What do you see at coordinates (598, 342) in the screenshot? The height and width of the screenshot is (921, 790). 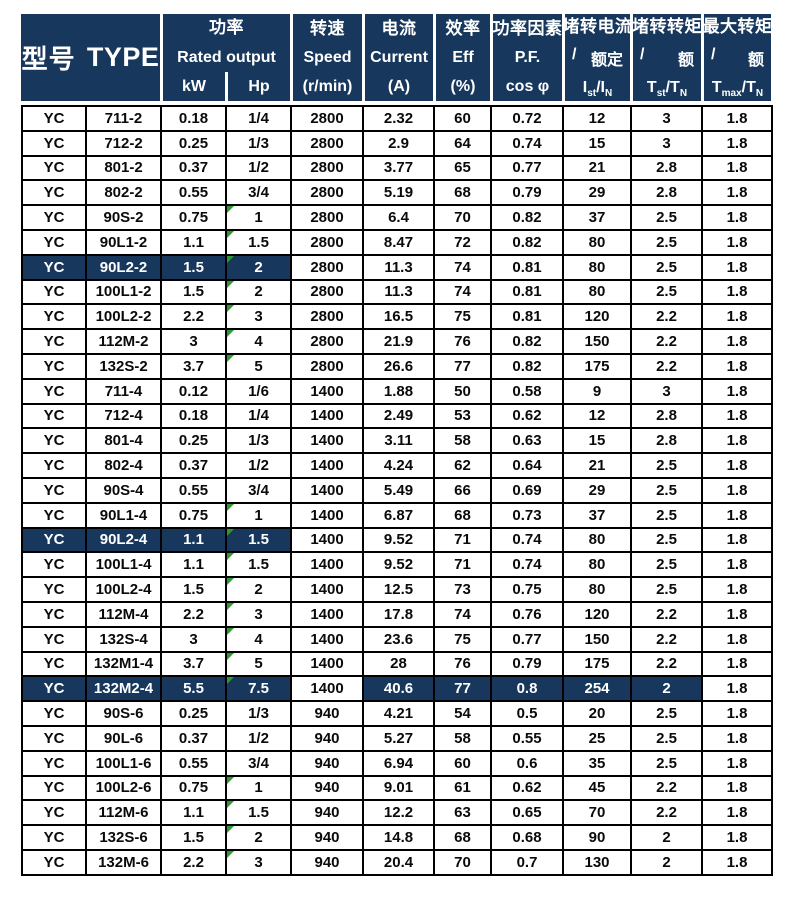 I see `ist-in-cell: 150` at bounding box center [598, 342].